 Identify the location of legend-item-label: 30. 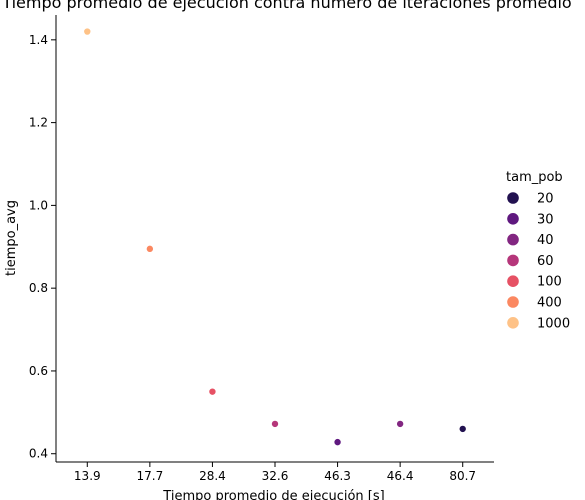
(545, 219).